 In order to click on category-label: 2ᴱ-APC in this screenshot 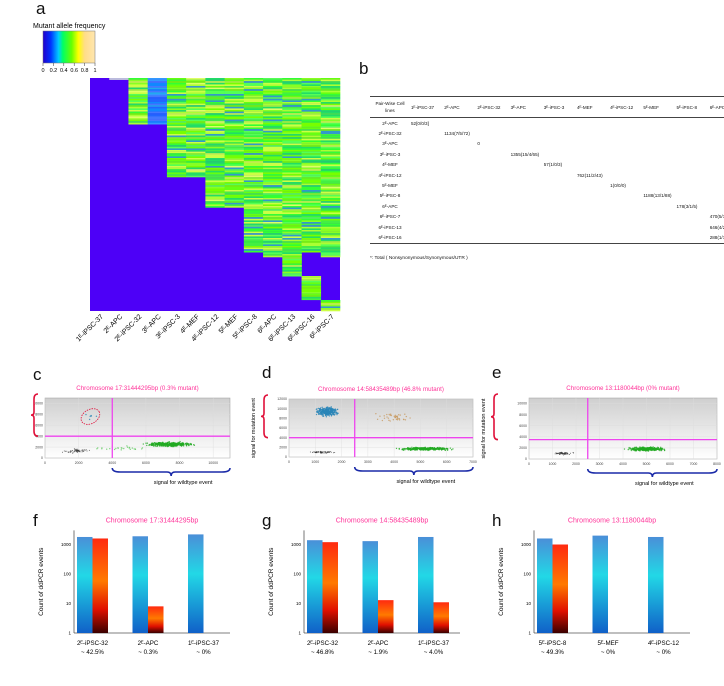, I will do `click(378, 643)`.